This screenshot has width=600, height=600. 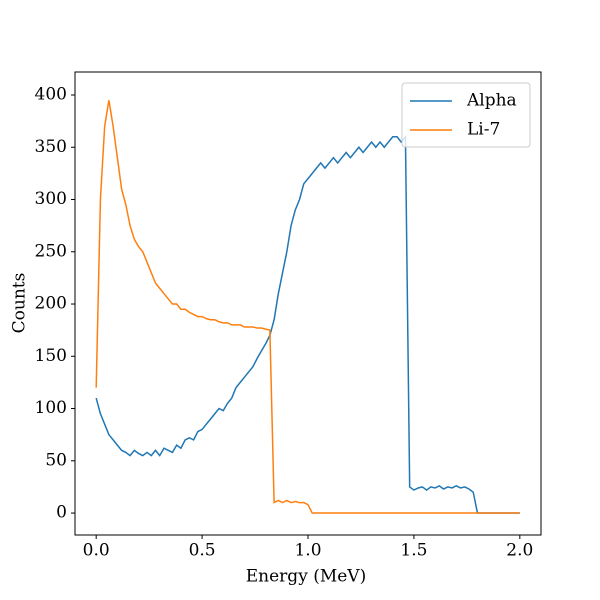 I want to click on x-tick-label: 1.0, so click(x=307, y=551).